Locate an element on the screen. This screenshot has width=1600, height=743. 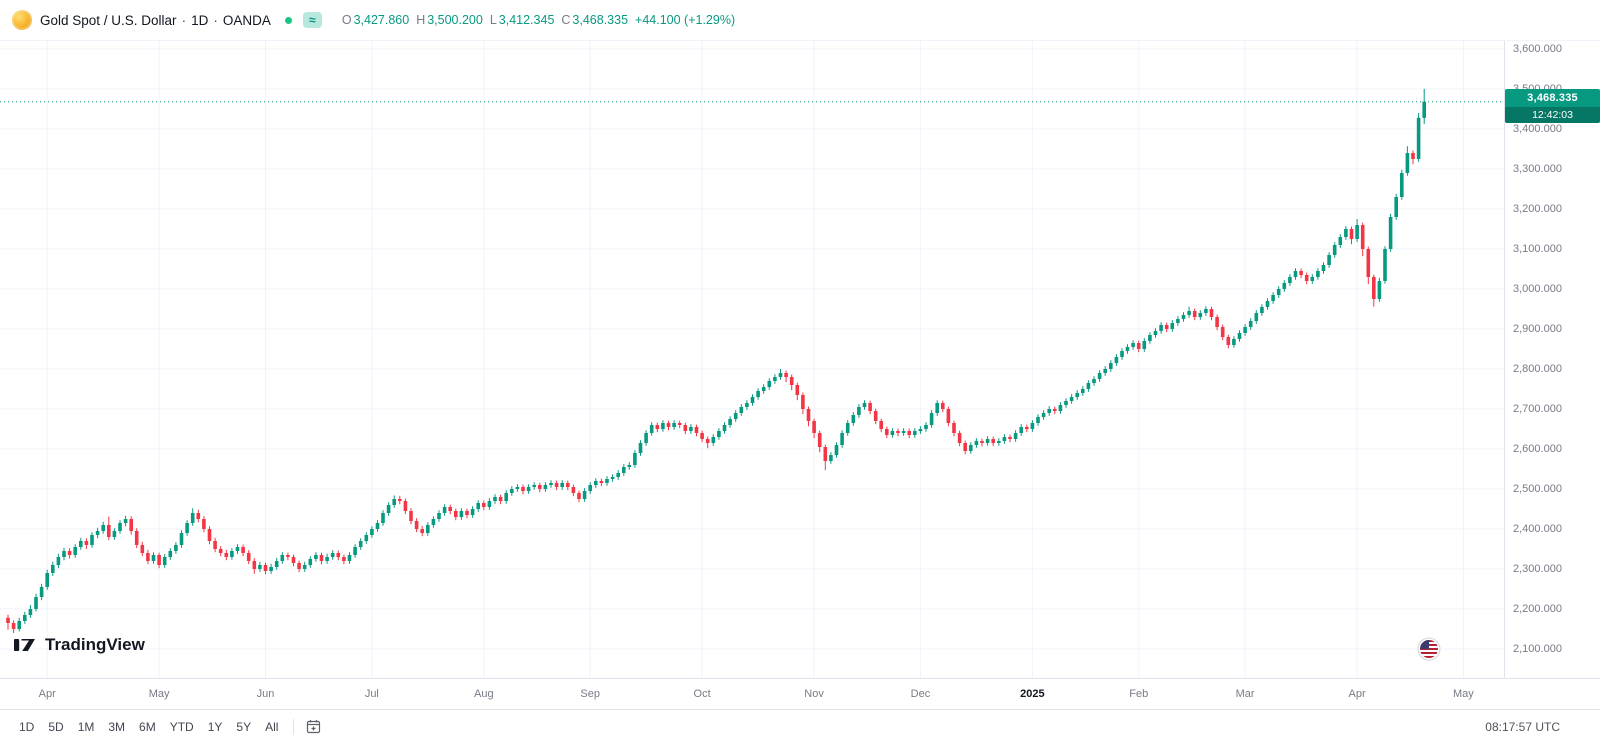
time-tick-label: Feb is located at coordinates (1139, 694).